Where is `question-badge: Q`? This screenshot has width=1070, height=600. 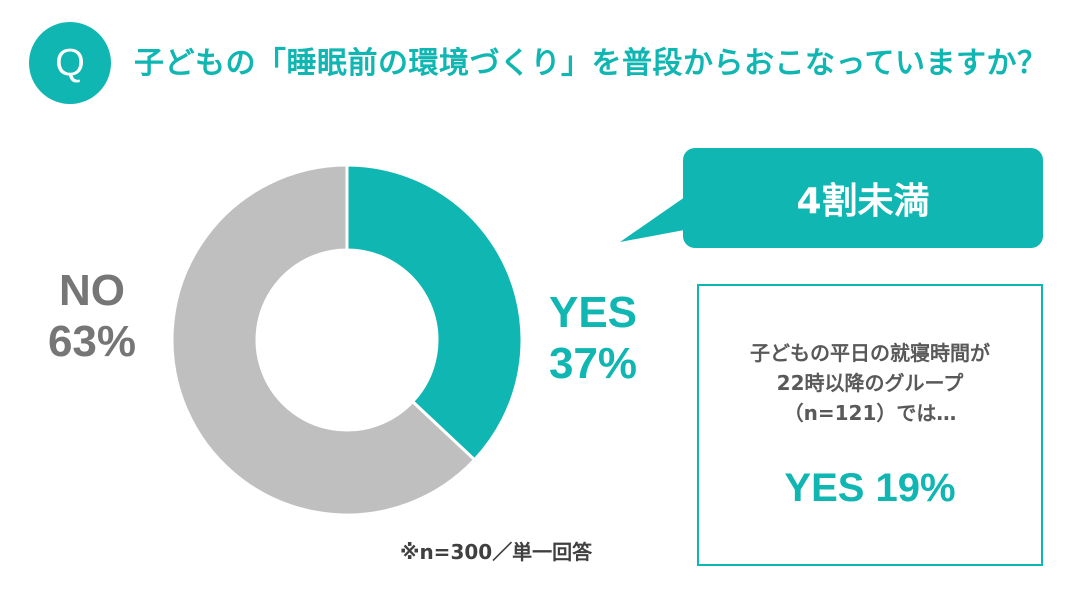 question-badge: Q is located at coordinates (70, 63).